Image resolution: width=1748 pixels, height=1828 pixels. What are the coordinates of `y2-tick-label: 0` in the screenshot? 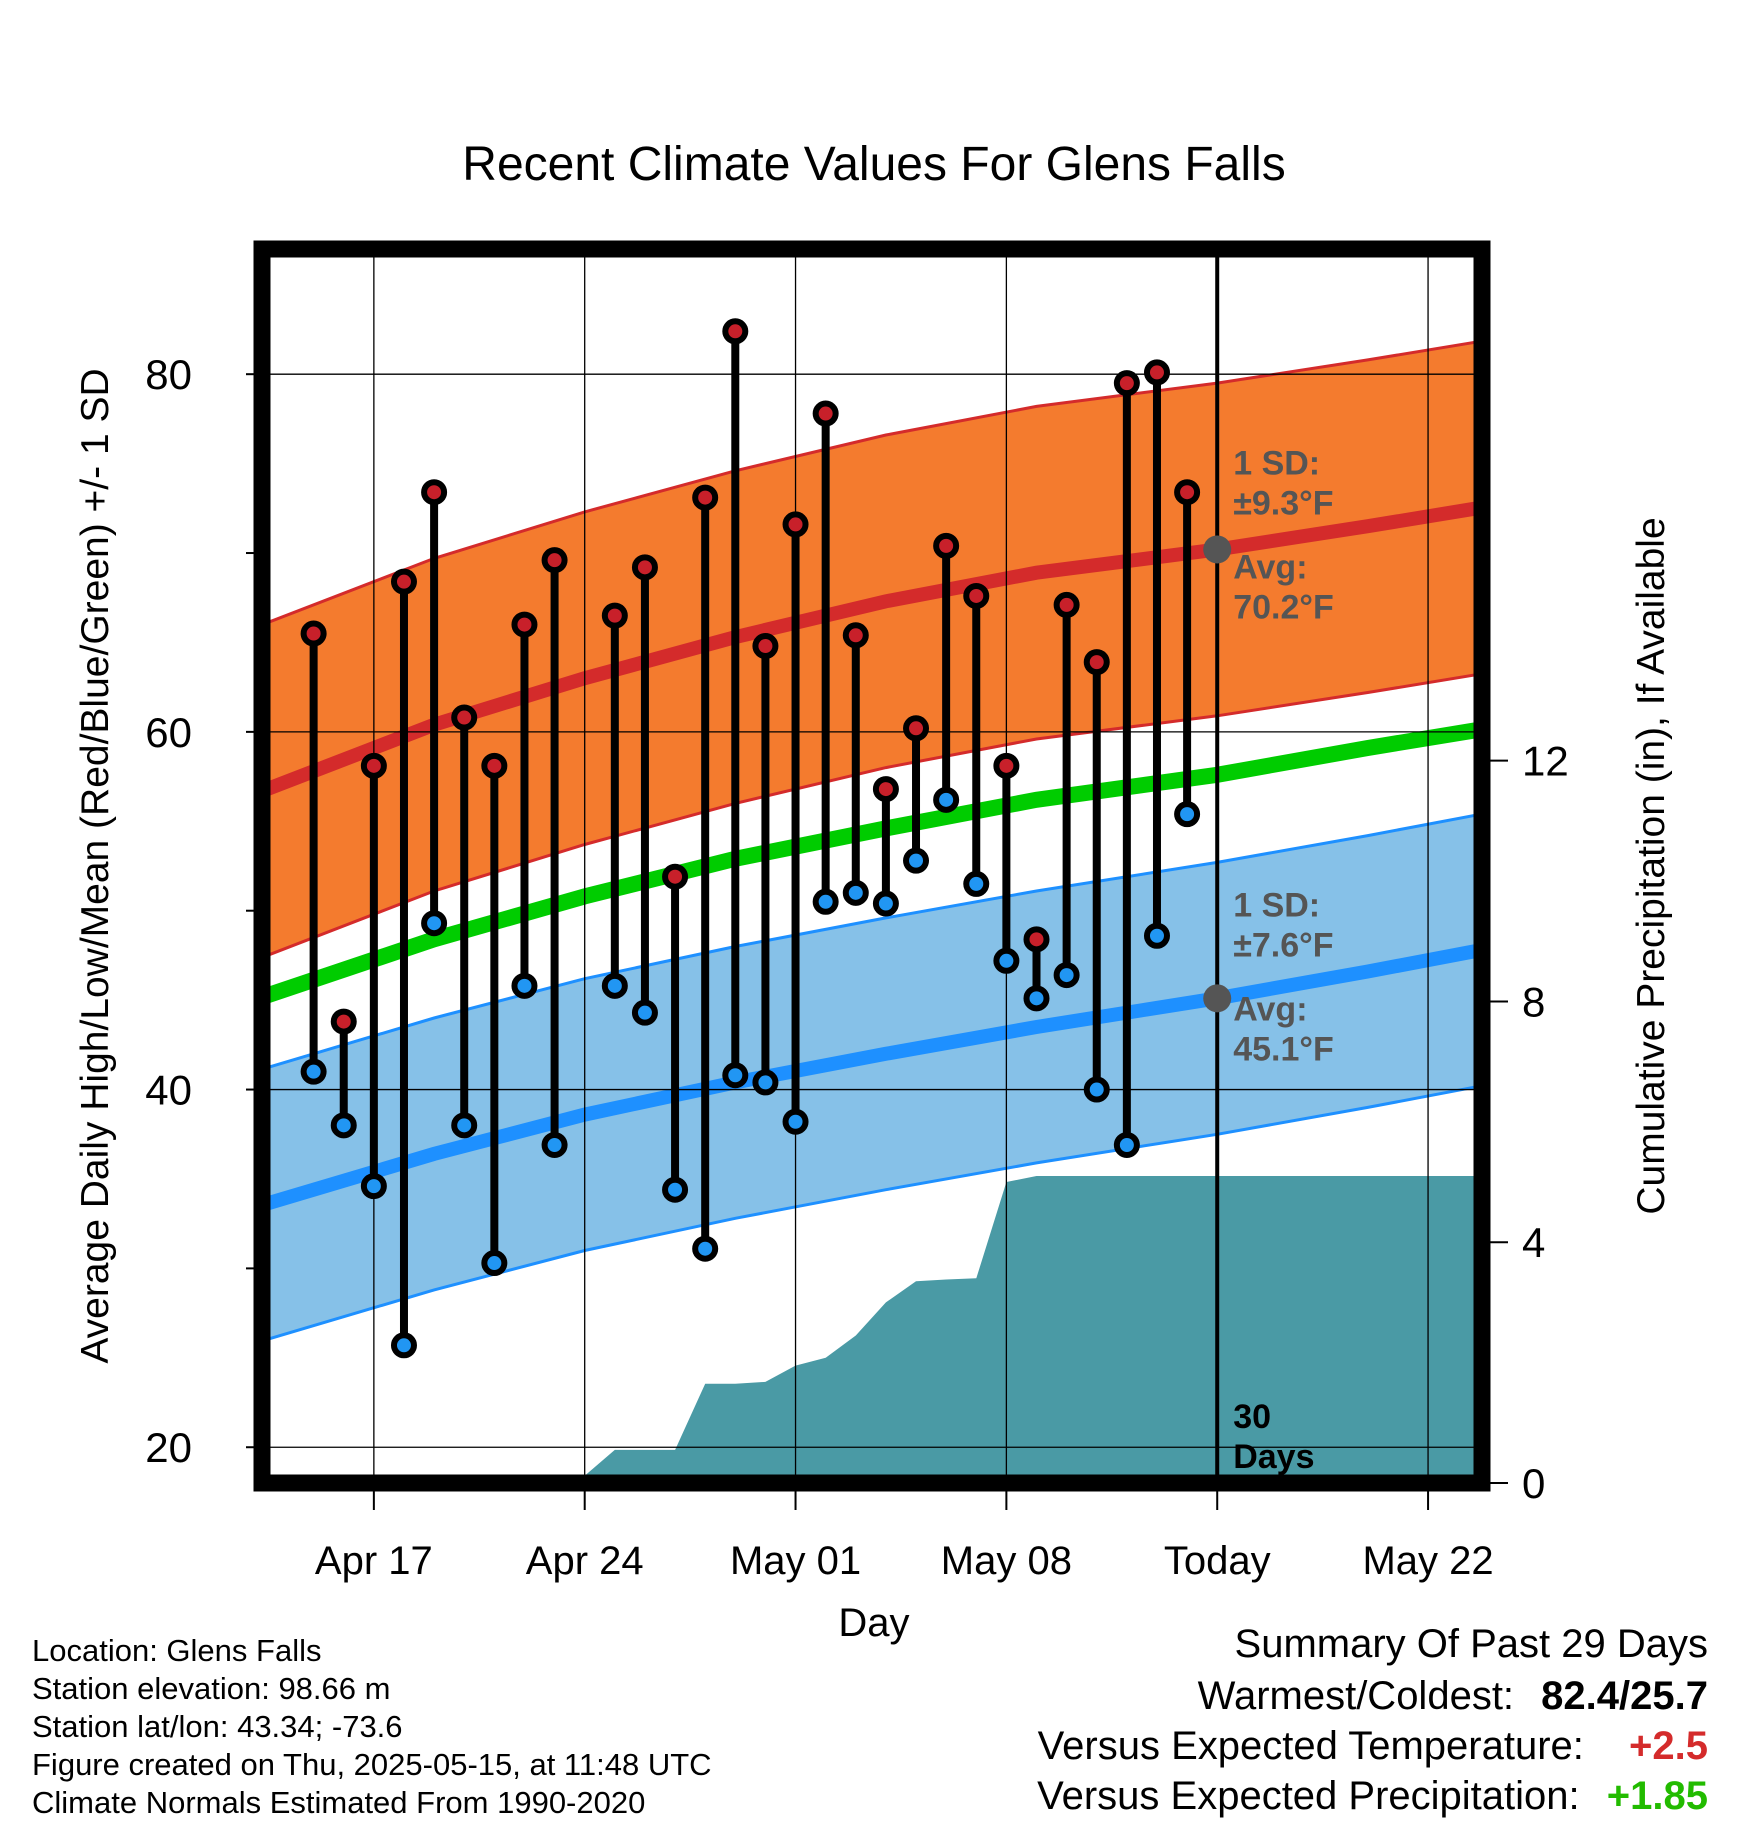 It's located at (1533, 1483).